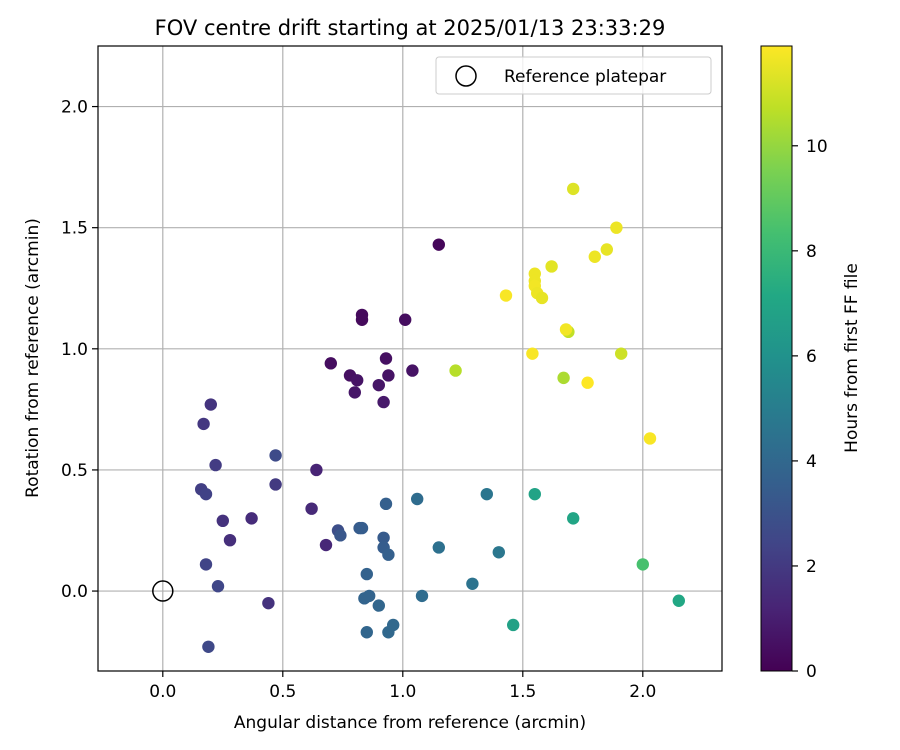 The width and height of the screenshot is (900, 750). Describe the element at coordinates (74, 108) in the screenshot. I see `y-tick-label: 2.0` at that location.